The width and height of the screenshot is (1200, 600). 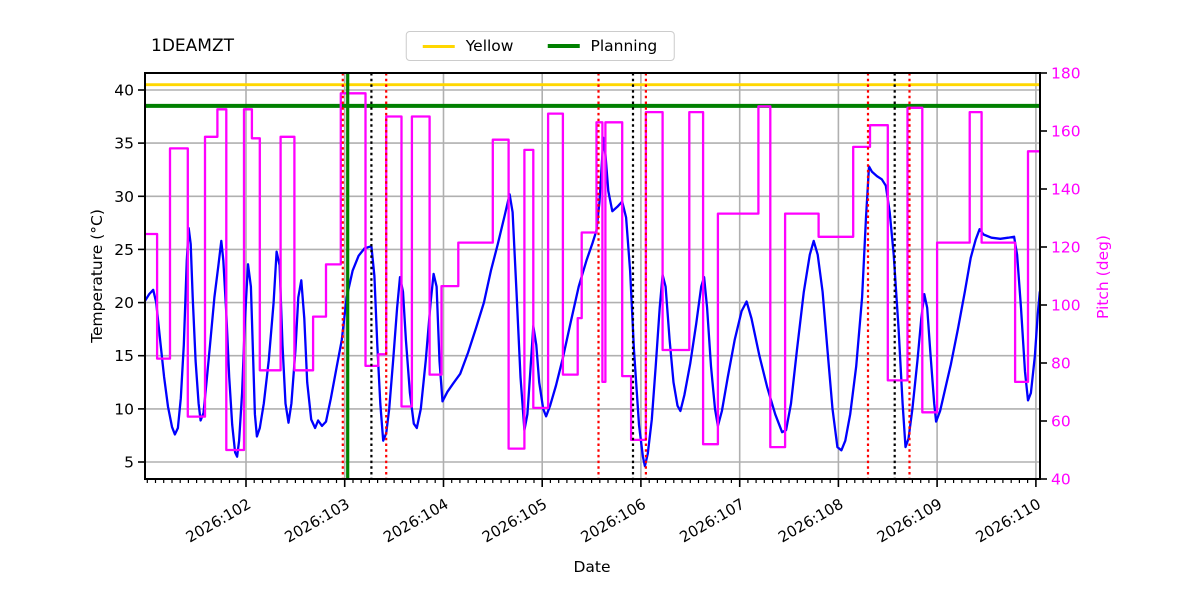 What do you see at coordinates (1008, 521) in the screenshot?
I see `svg-text: 2026:110` at bounding box center [1008, 521].